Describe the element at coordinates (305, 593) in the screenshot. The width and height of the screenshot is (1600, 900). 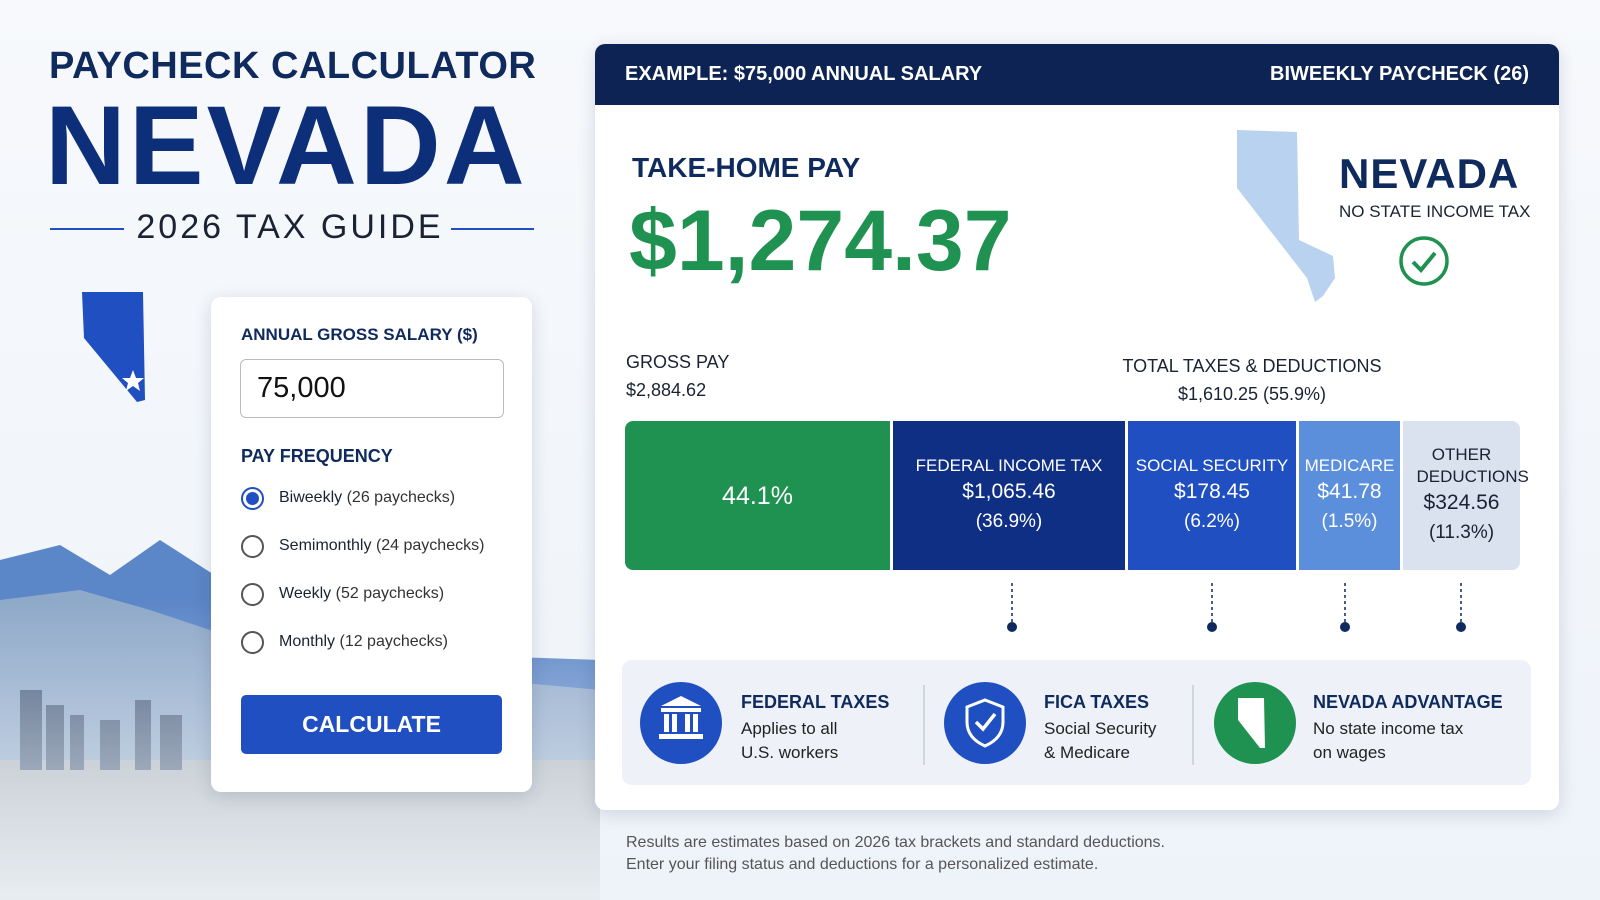
I see `option-name: Weekly` at that location.